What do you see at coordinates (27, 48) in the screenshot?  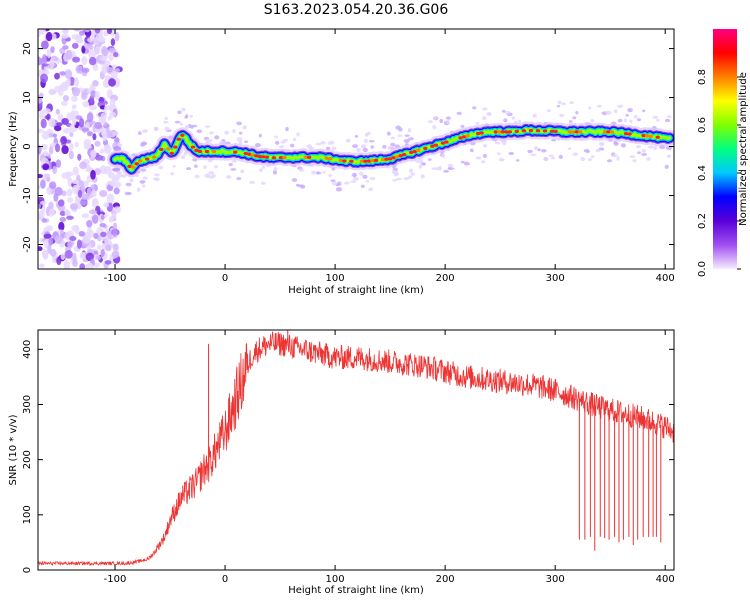 I see `y-tick-label: 20` at bounding box center [27, 48].